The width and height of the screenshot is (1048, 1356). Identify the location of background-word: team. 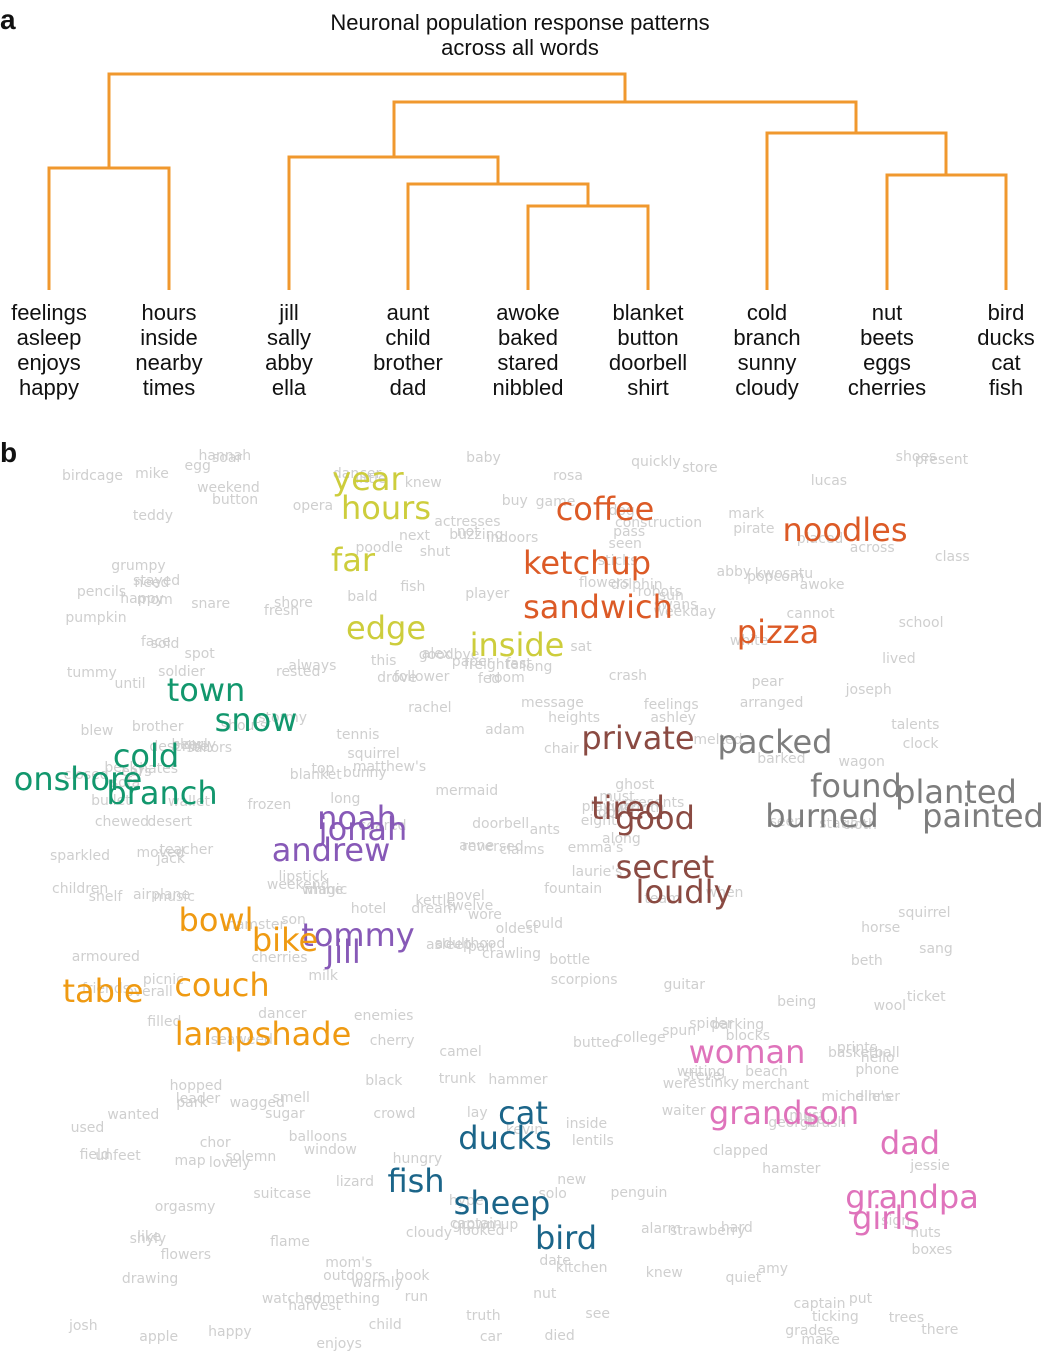
(662, 898).